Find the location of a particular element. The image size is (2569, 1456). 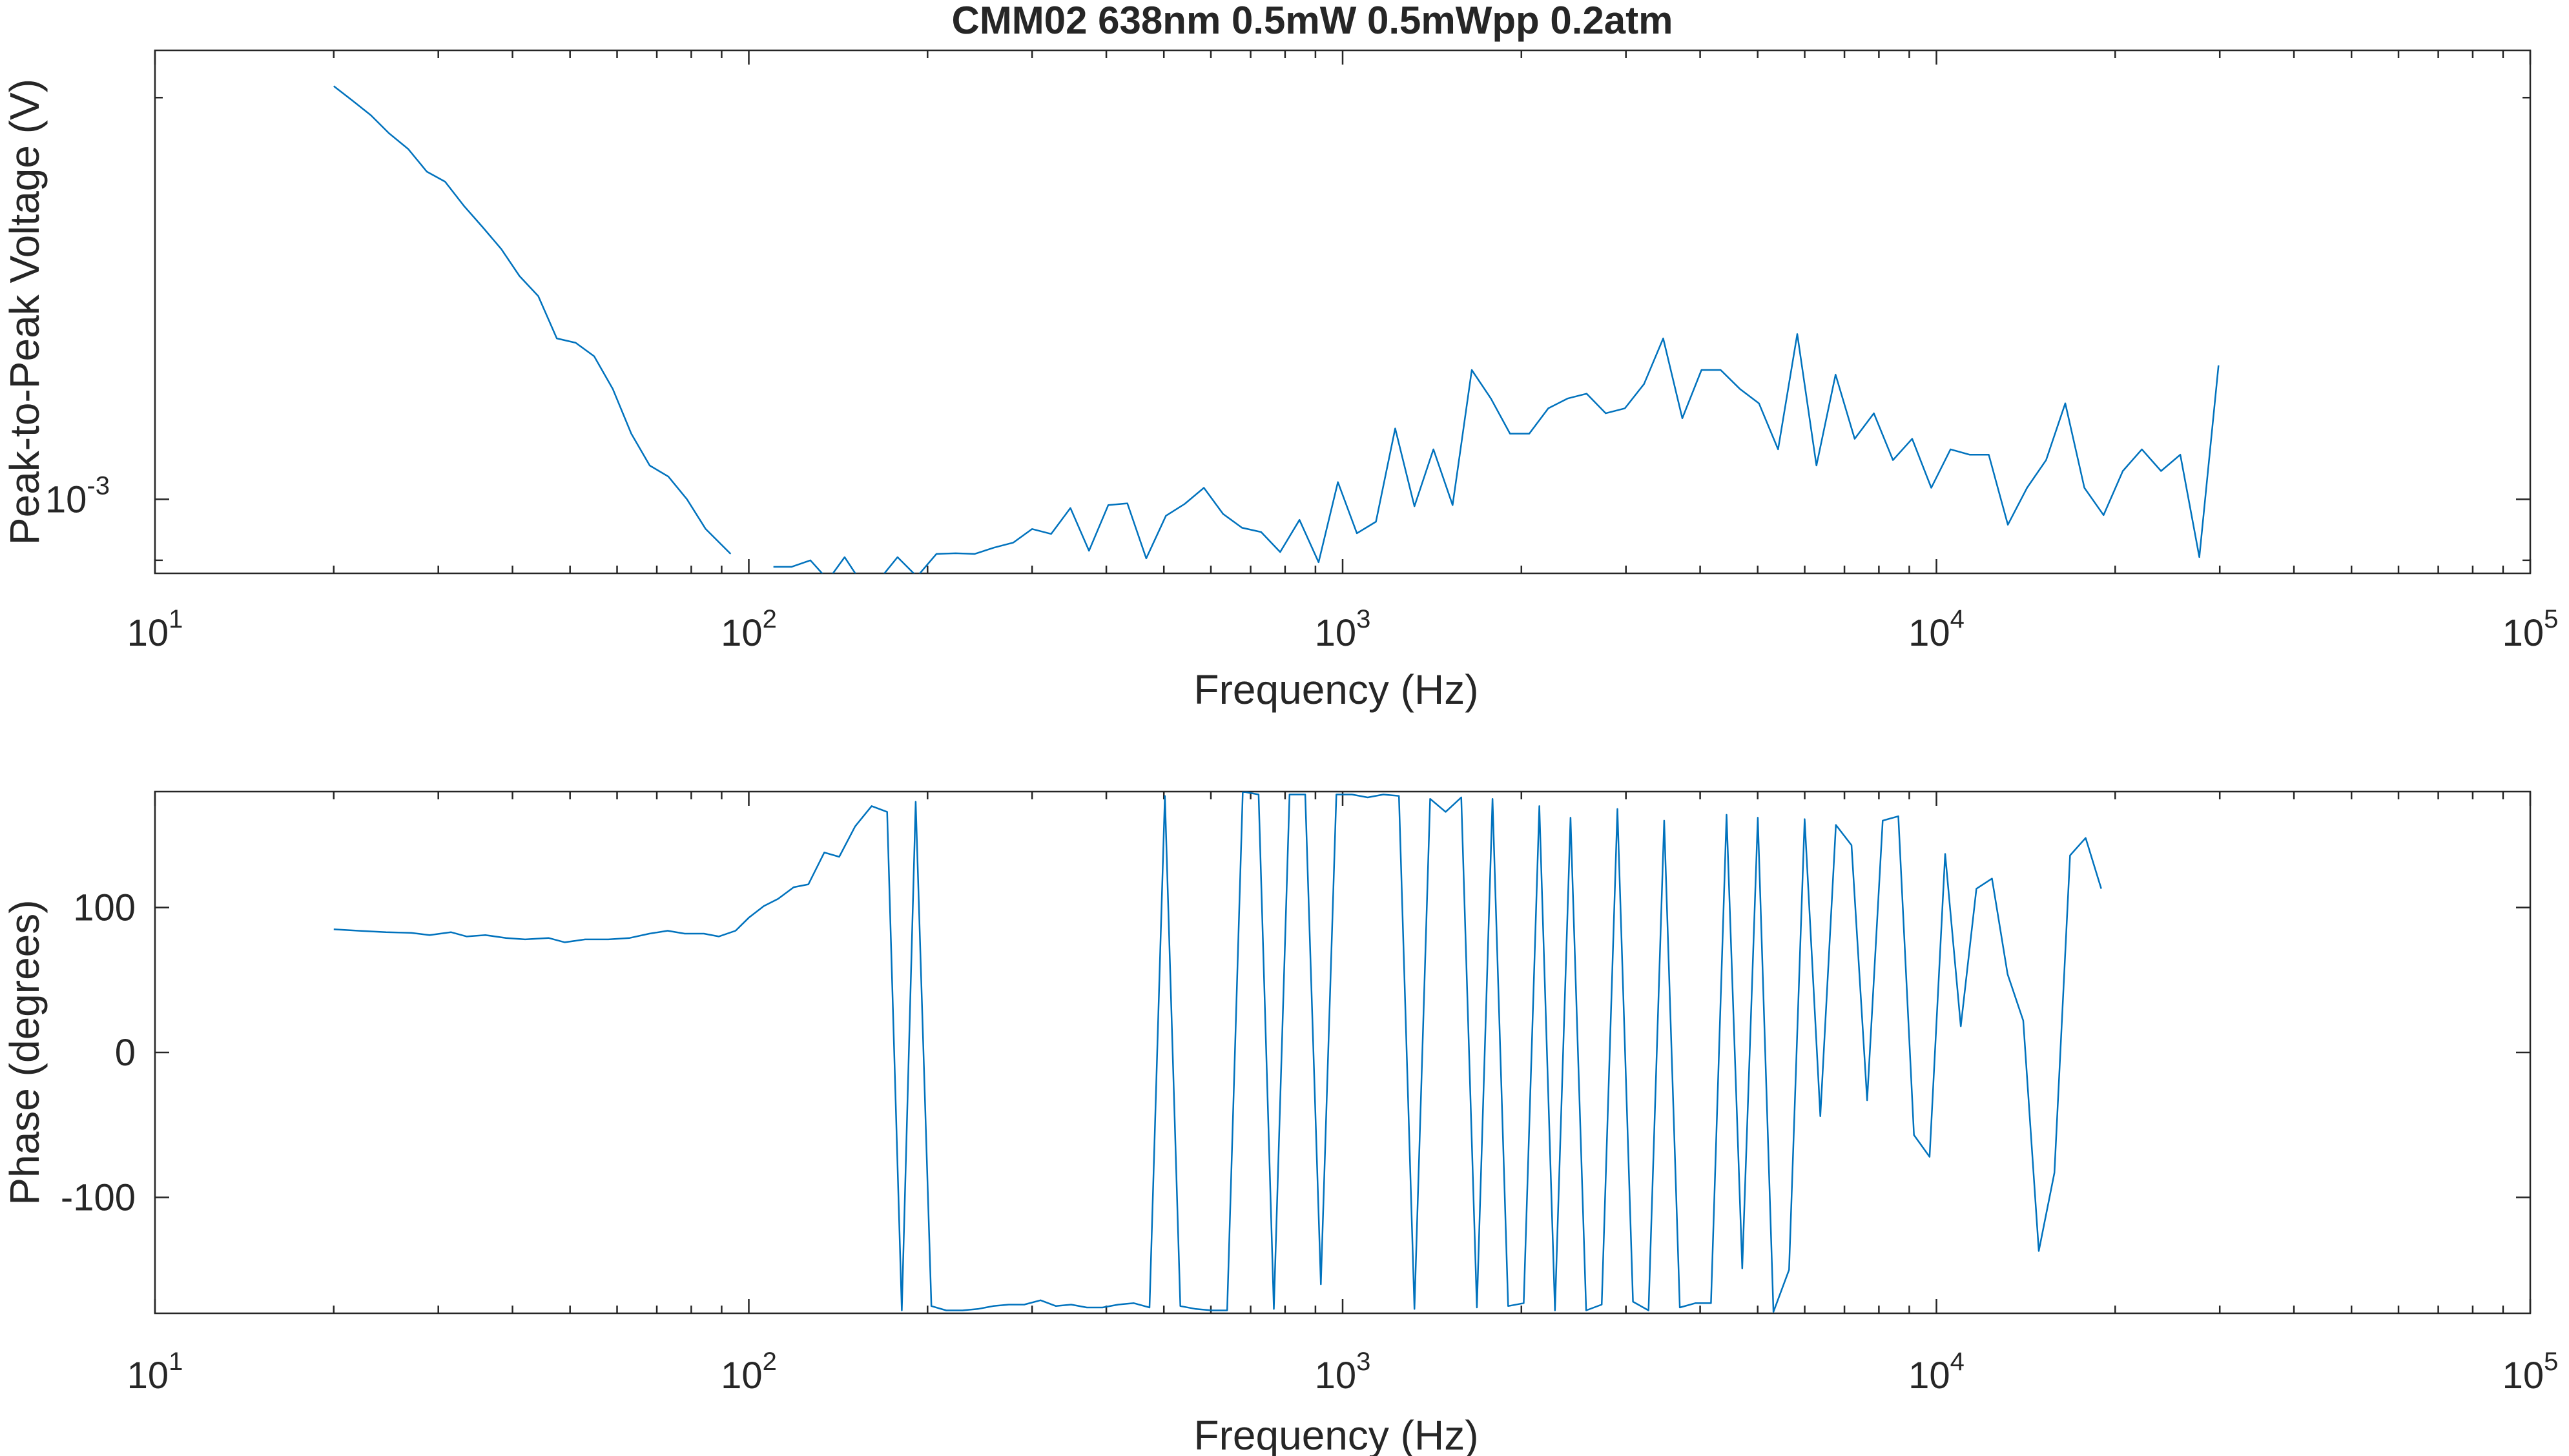

y-tick-label: -100 is located at coordinates (98, 1197).